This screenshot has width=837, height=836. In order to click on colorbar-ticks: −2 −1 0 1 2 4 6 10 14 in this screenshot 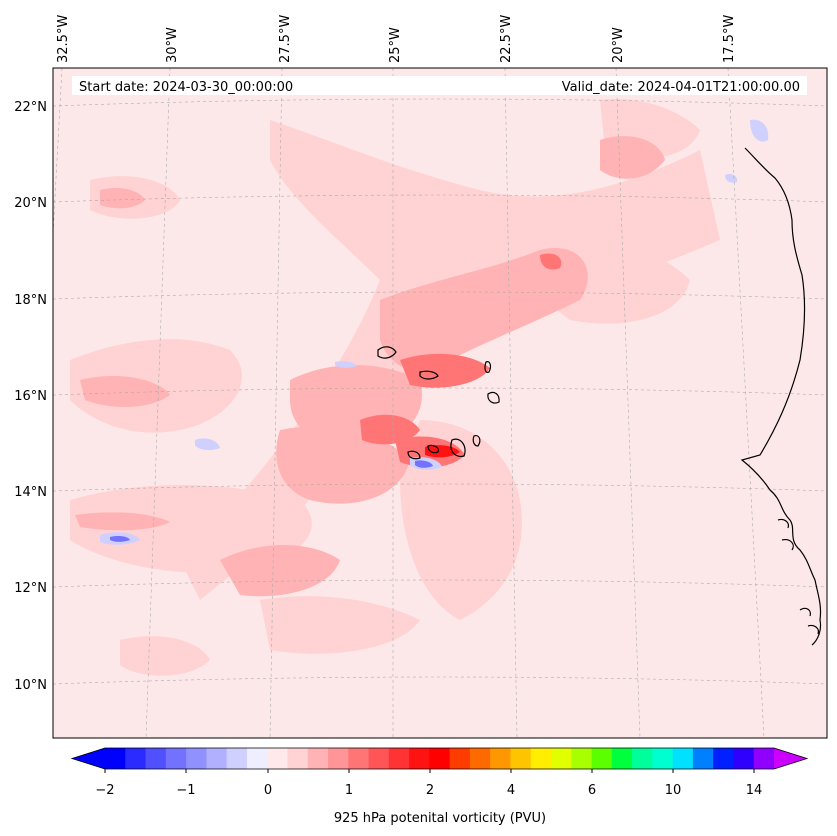, I will do `click(428, 790)`.